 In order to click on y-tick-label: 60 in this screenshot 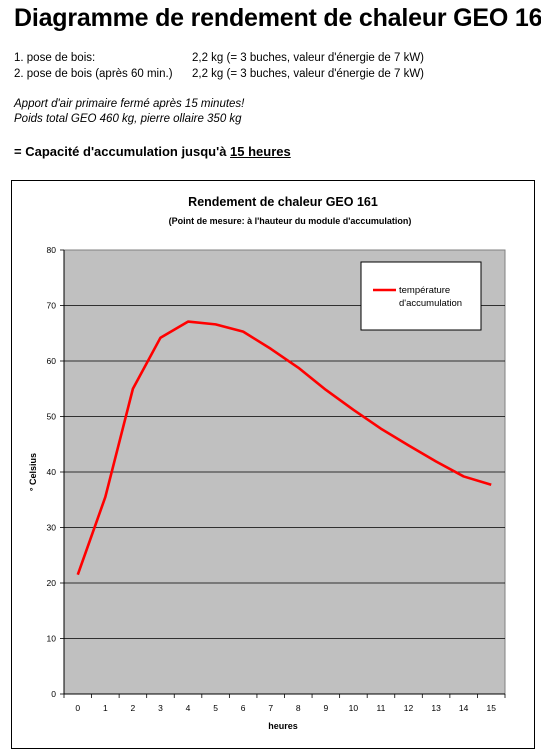, I will do `click(52, 361)`.